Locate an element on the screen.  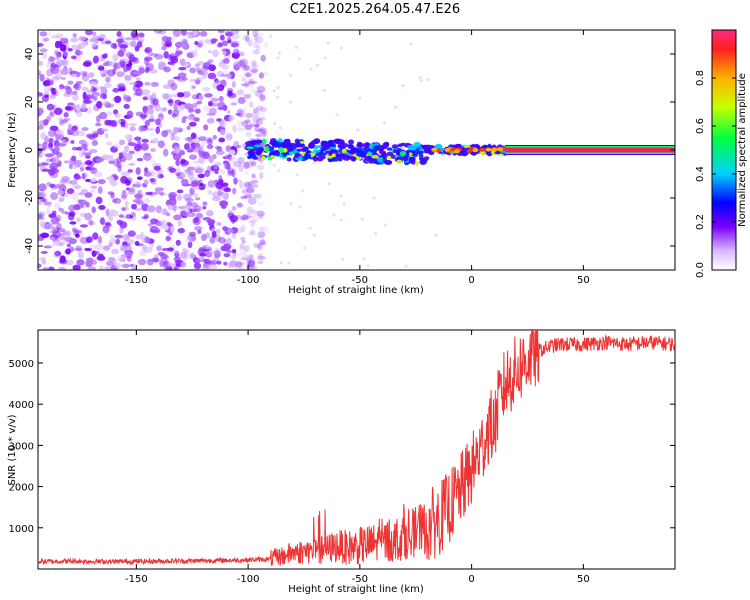
colorbar-gradient is located at coordinates (724, 150).